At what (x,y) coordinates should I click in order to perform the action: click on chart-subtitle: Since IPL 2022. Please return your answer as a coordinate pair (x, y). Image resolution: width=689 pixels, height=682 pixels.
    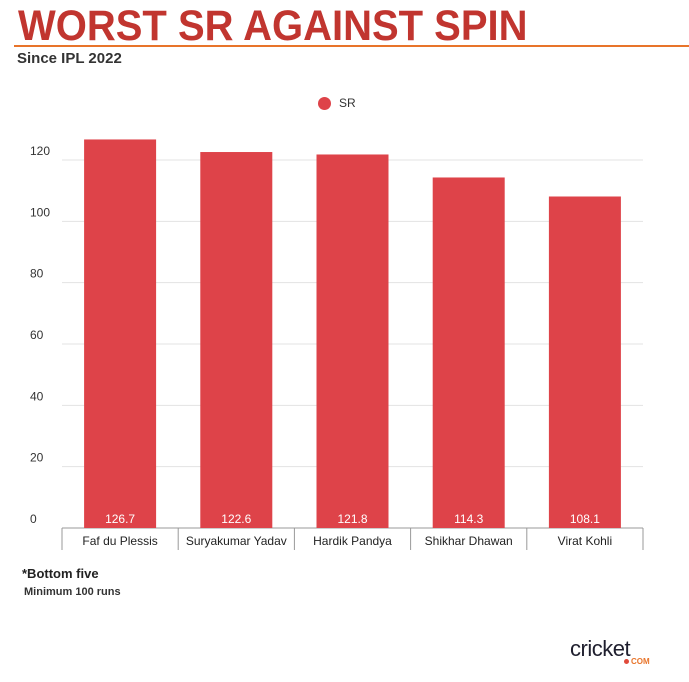
    Looking at the image, I should click on (69, 58).